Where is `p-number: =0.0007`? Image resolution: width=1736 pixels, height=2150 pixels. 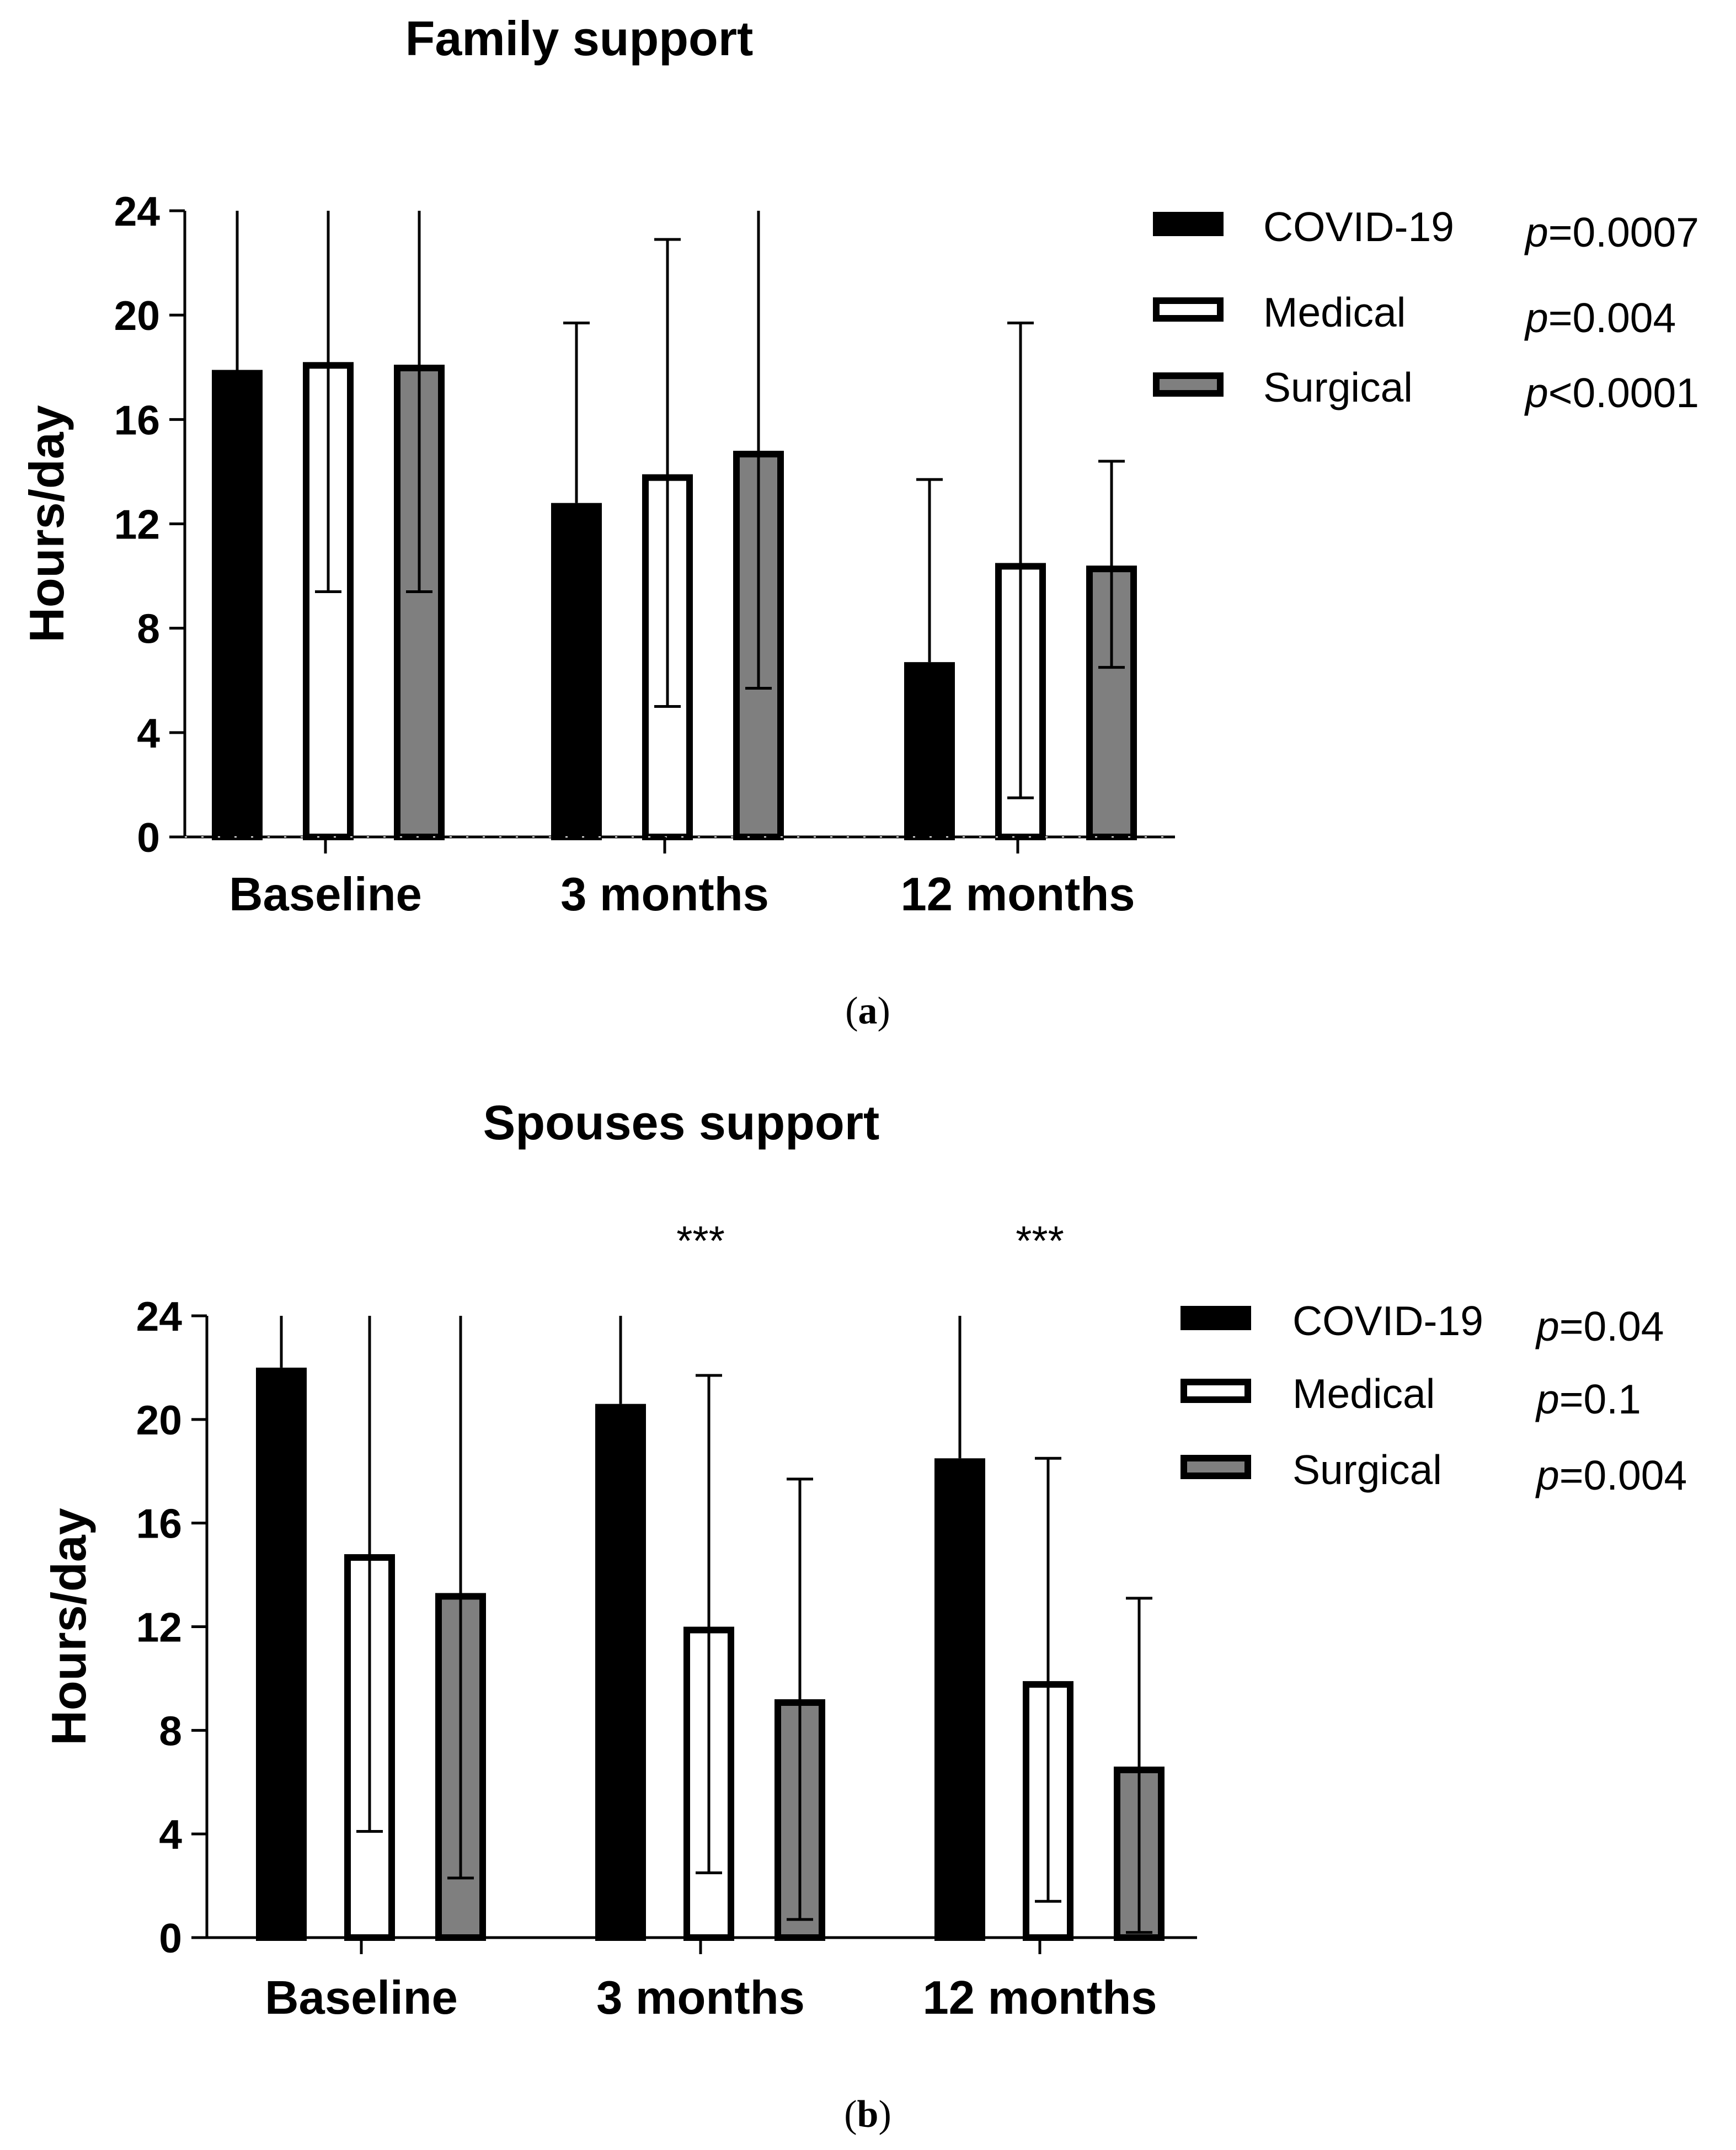 p-number: =0.0007 is located at coordinates (1623, 232).